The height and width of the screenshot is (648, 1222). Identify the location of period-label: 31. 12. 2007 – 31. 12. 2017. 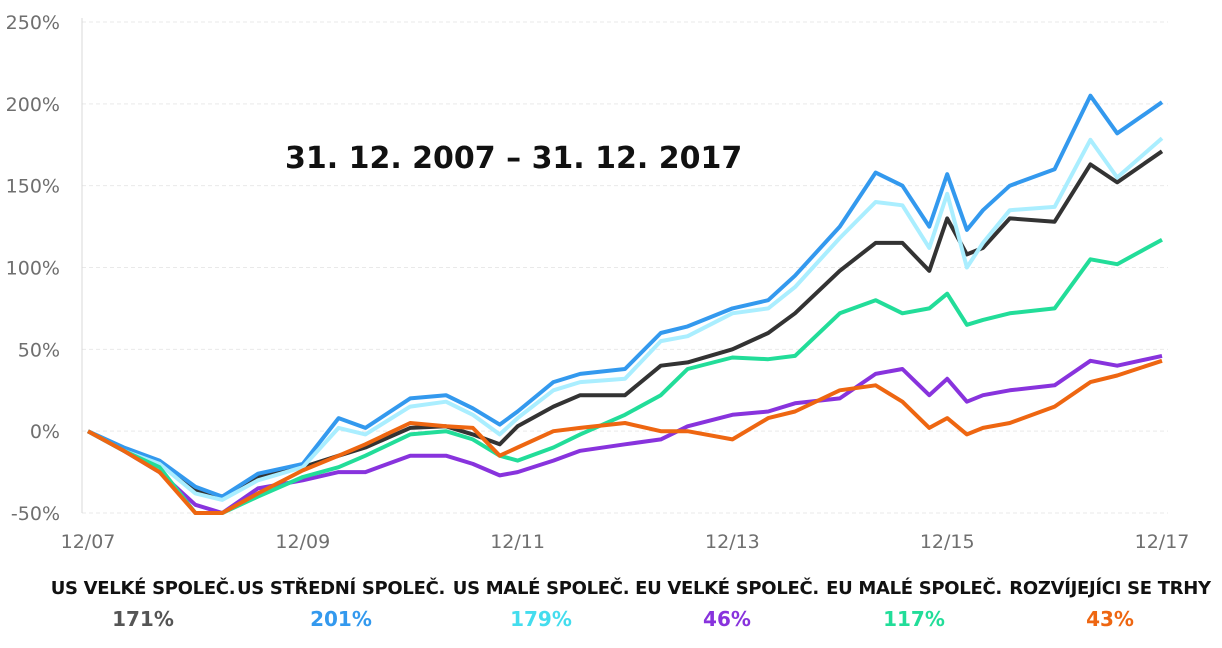
(513, 158).